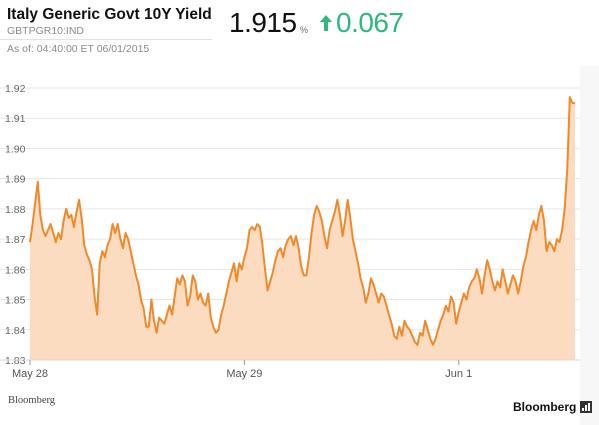 Image resolution: width=599 pixels, height=425 pixels. I want to click on y-tick-label: 1.87, so click(15, 240).